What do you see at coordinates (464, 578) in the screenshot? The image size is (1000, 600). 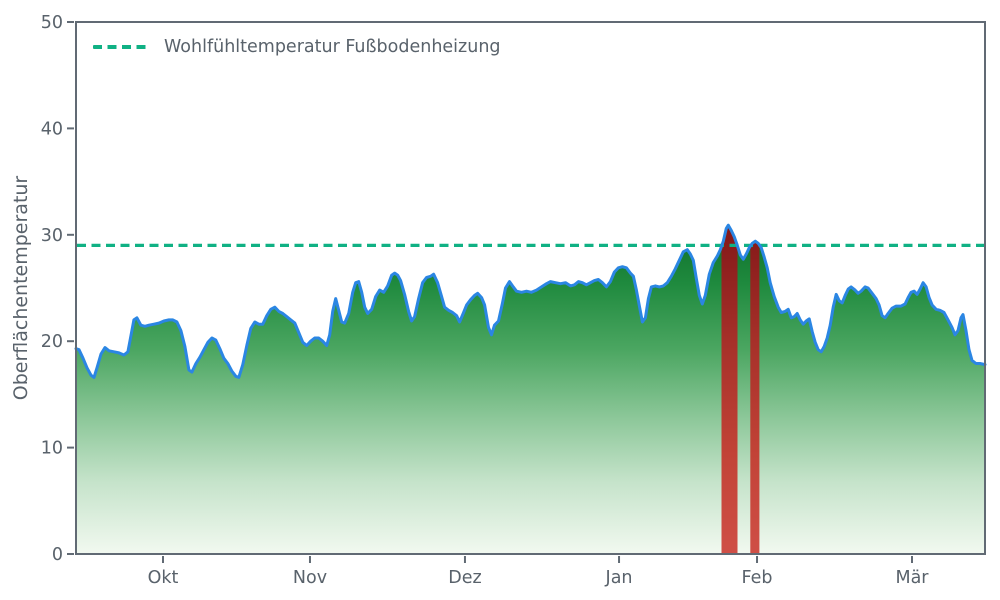 I see `x-tick-label: Dez` at bounding box center [464, 578].